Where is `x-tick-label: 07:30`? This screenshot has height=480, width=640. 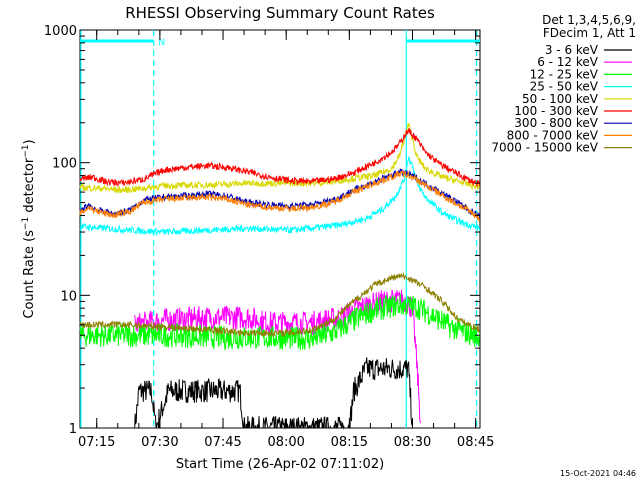
x-tick-label: 07:30 is located at coordinates (159, 442).